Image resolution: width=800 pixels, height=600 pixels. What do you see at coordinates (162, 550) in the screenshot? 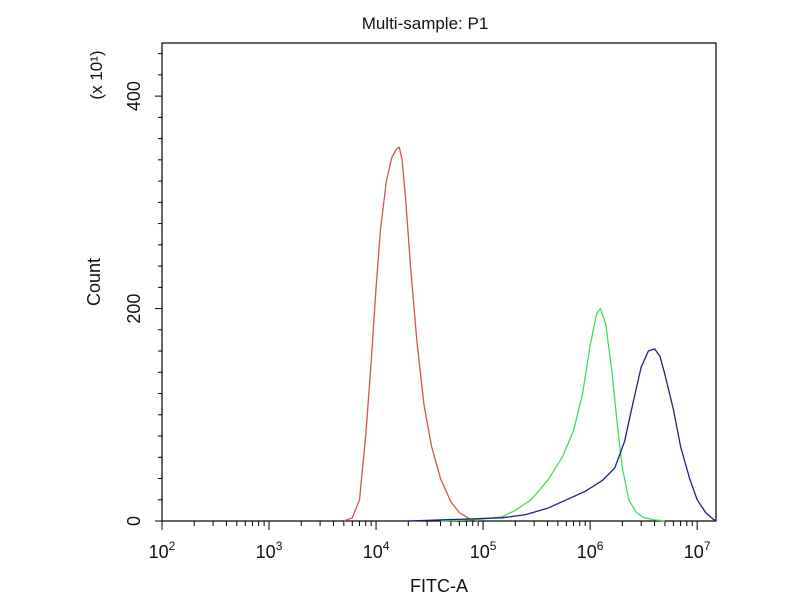
I see `x-tick-label: 10²` at bounding box center [162, 550].